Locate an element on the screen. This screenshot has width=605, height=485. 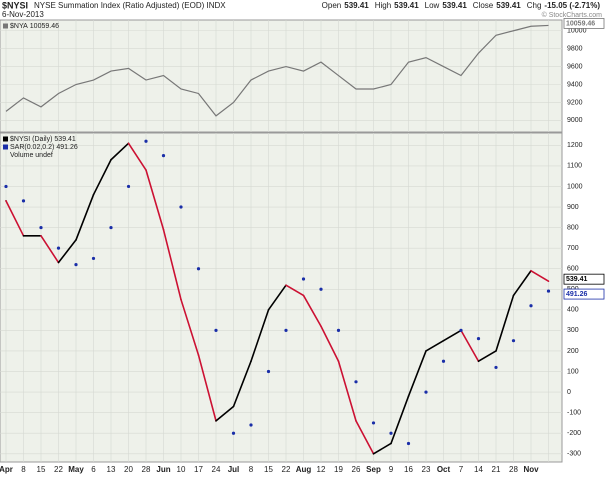
x-tick-label: 19 is located at coordinates (338, 469).